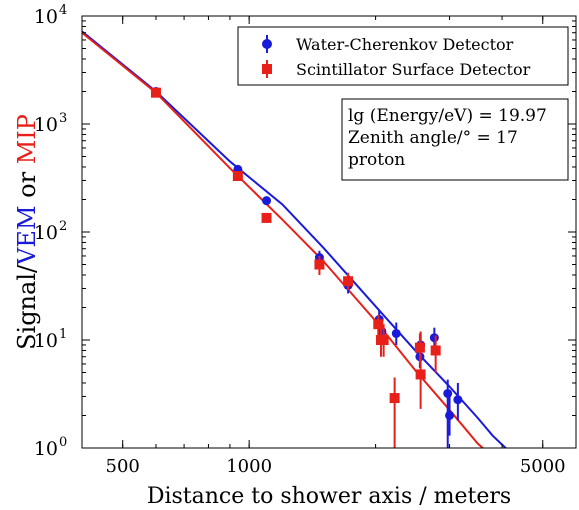  What do you see at coordinates (63, 118) in the screenshot?
I see `y-tick-exponent: 3` at bounding box center [63, 118].